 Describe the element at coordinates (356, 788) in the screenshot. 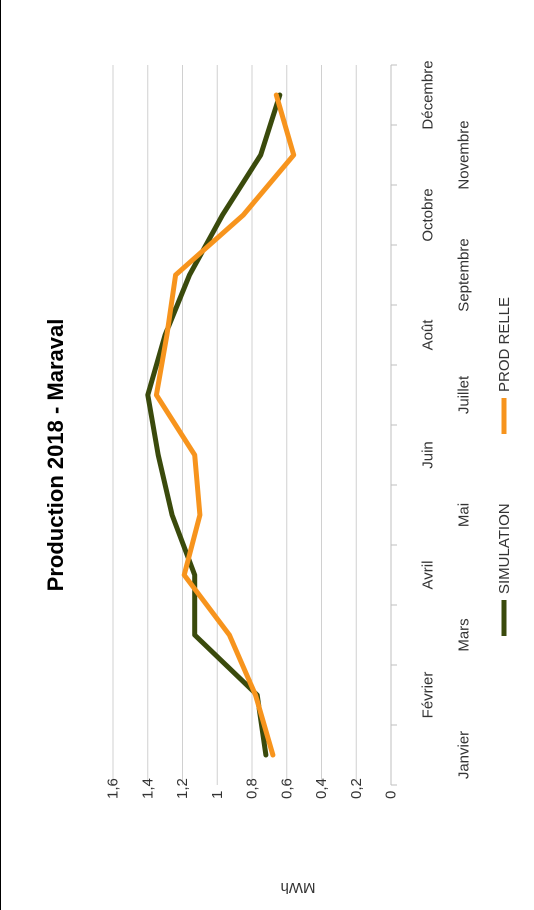

I see `value-tick-label: 0,2` at that location.